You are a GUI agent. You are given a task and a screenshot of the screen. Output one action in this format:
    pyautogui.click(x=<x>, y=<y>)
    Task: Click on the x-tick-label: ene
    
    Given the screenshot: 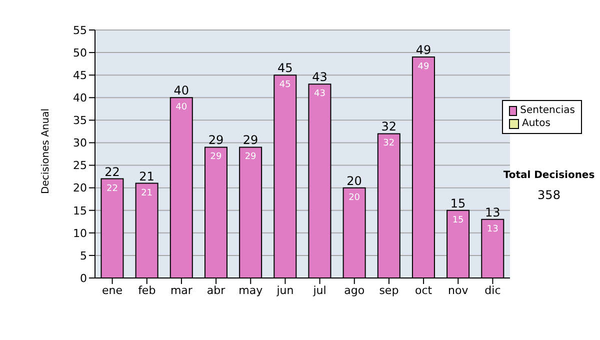 What is the action you would take?
    pyautogui.click(x=112, y=290)
    